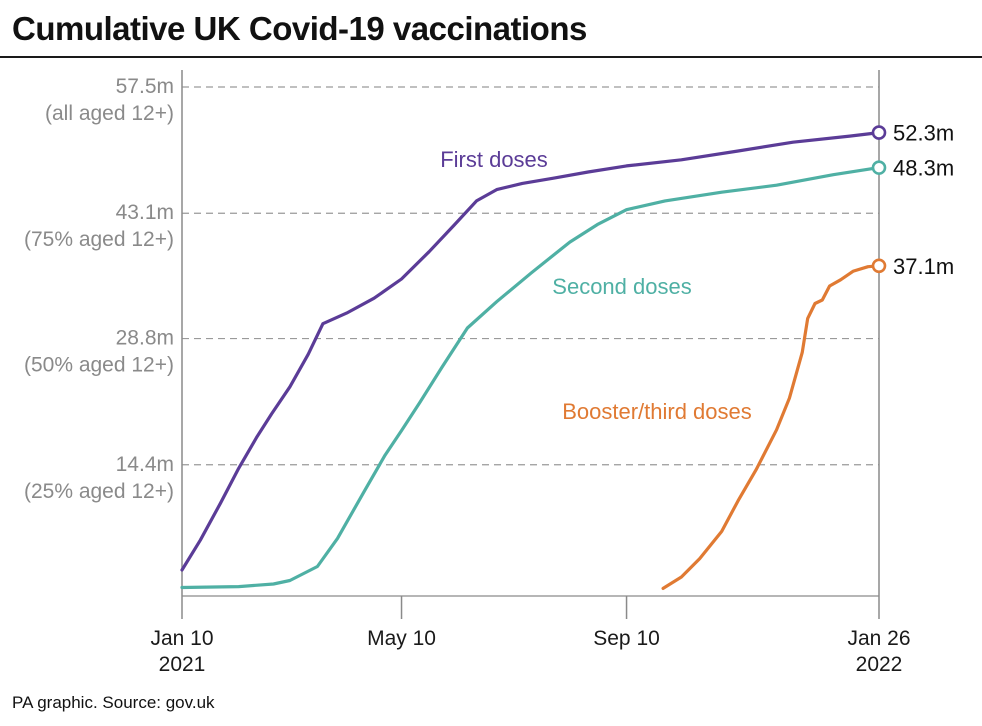  I want to click on source-note: PA graphic. Source: gov.uk, so click(113, 702).